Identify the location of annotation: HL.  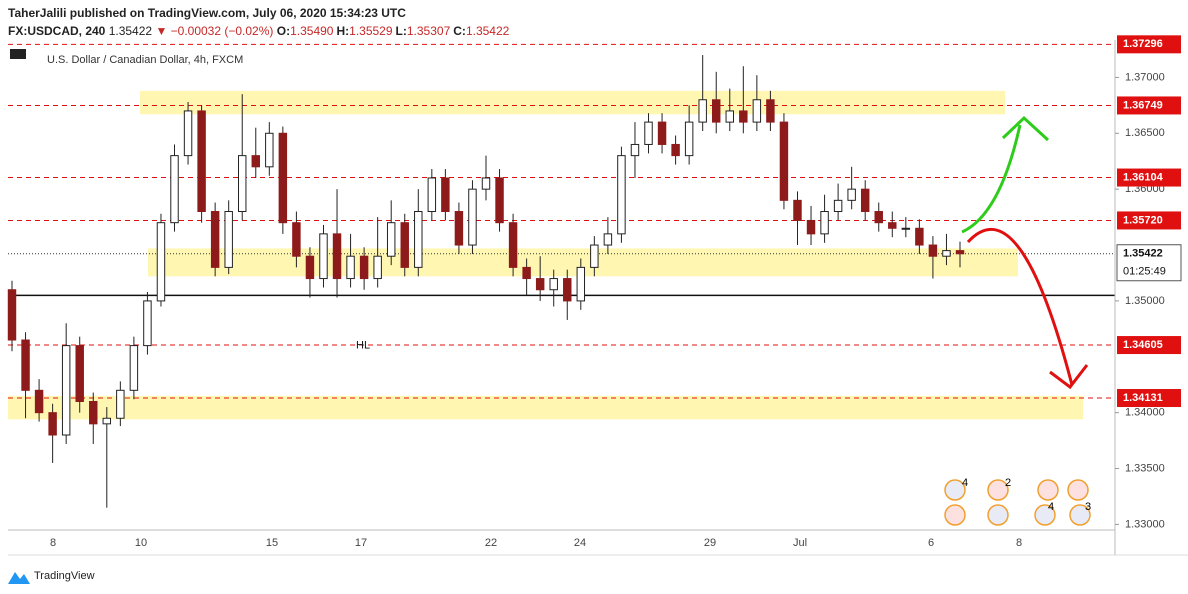
(363, 346).